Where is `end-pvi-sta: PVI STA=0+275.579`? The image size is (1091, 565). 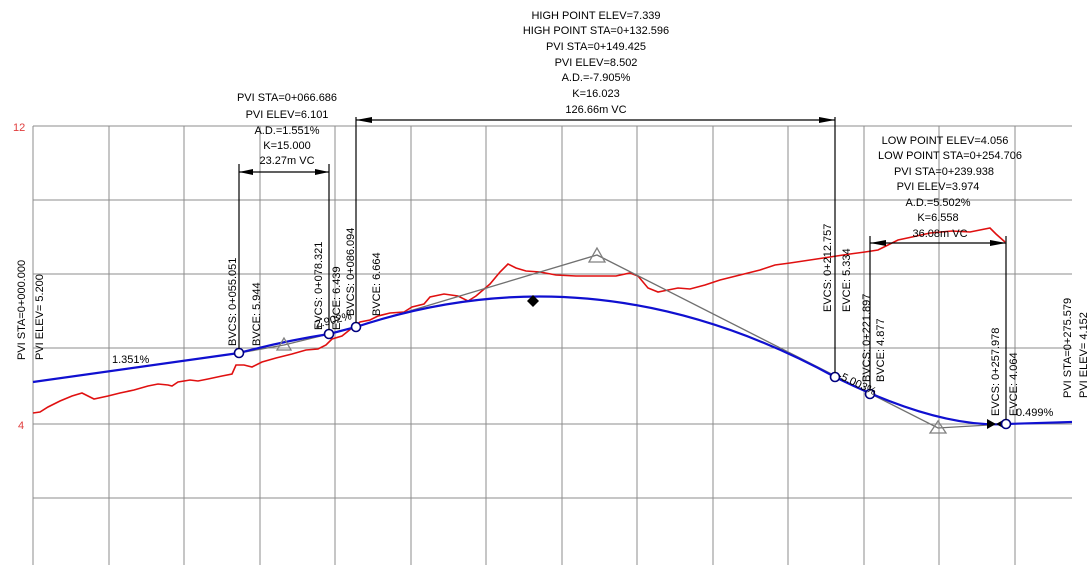
end-pvi-sta: PVI STA=0+275.579 is located at coordinates (1068, 348).